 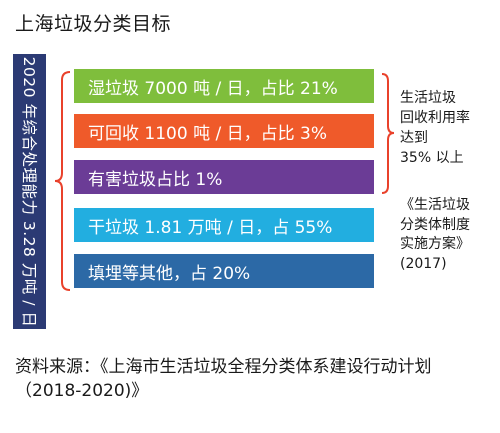 What do you see at coordinates (224, 271) in the screenshot?
I see `bar-landfill-other: 填埋等其他，占 20%` at bounding box center [224, 271].